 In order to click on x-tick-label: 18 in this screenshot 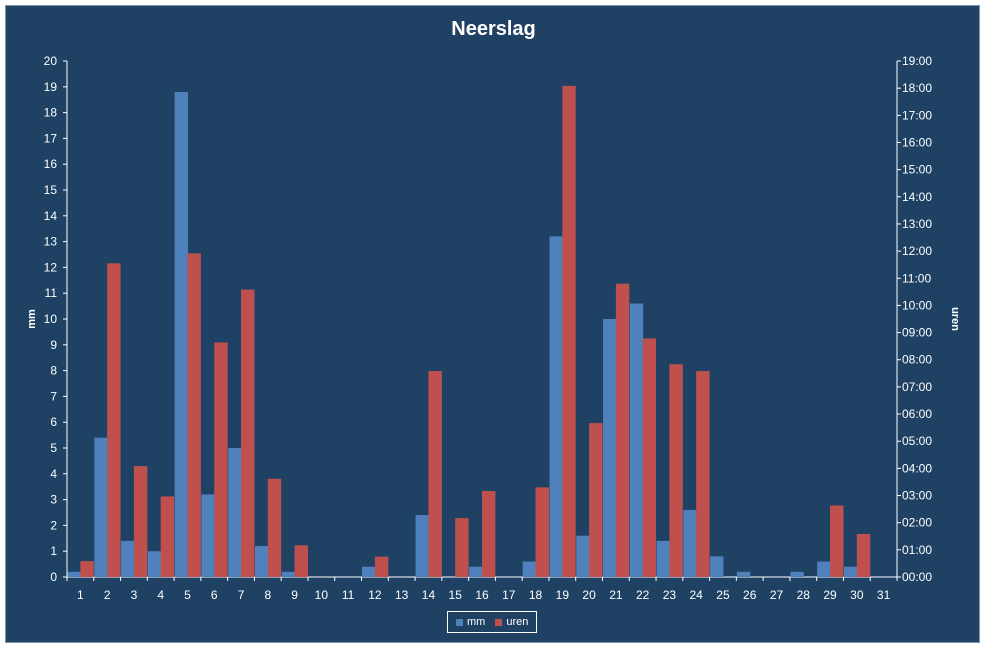, I will do `click(536, 595)`.